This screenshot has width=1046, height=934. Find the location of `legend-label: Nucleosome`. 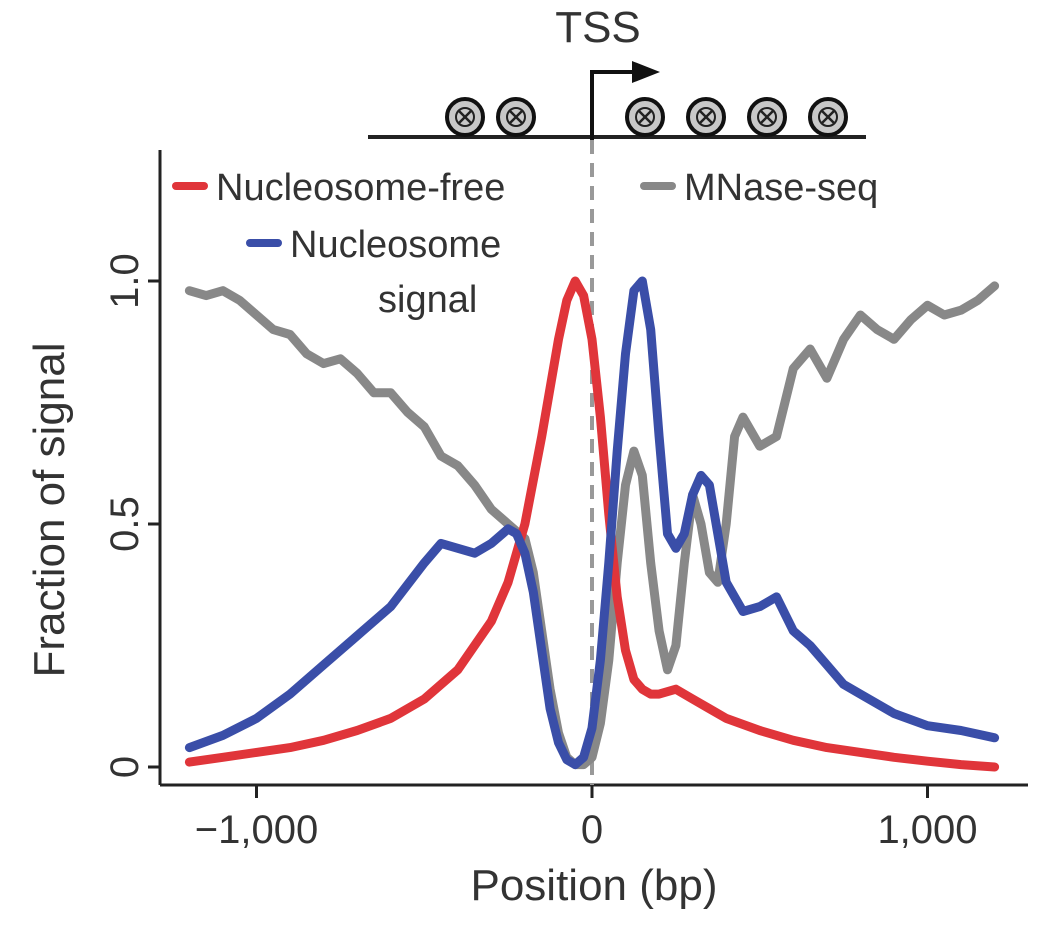

legend-label: Nucleosome is located at coordinates (395, 245).